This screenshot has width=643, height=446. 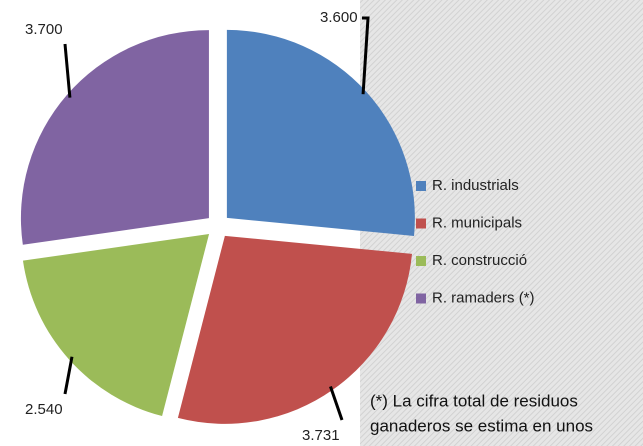 I want to click on legend-label: R. ramaders (*), so click(x=483, y=297).